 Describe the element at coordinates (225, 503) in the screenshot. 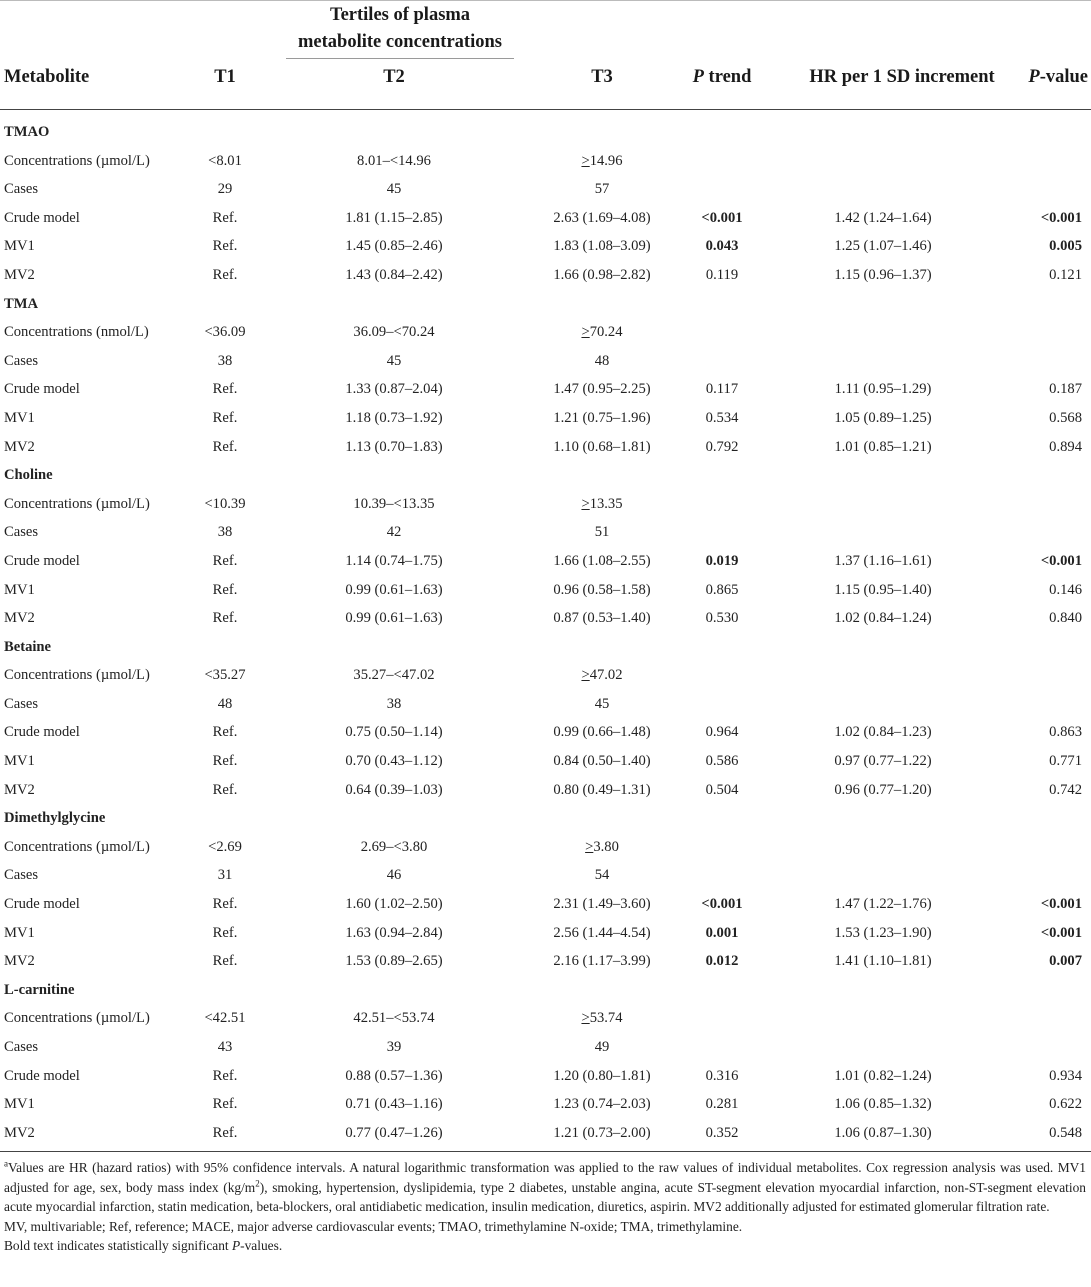

I see `cell-t1: <10.39` at that location.